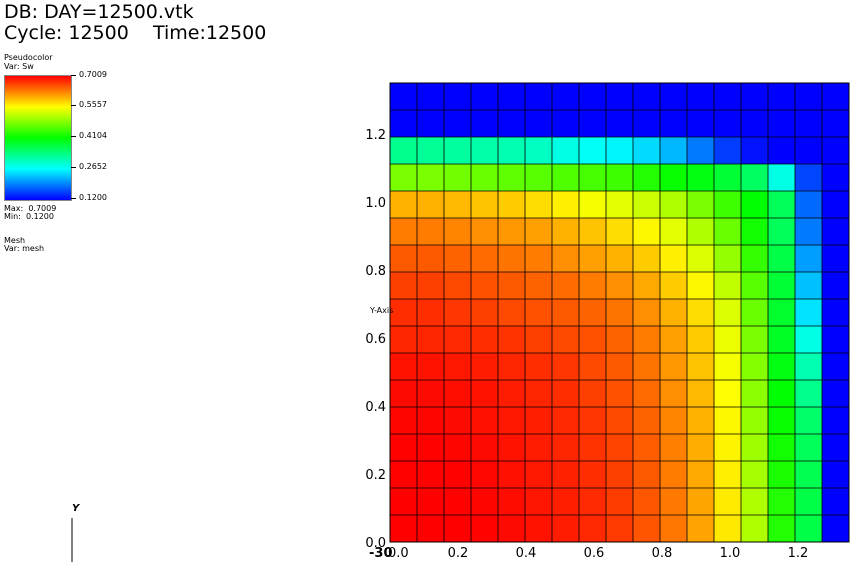 This screenshot has width=863, height=562. Describe the element at coordinates (375, 339) in the screenshot. I see `y-axis: 0.0 0.2 0.4 0.6 0.8 1.0 1.2` at that location.